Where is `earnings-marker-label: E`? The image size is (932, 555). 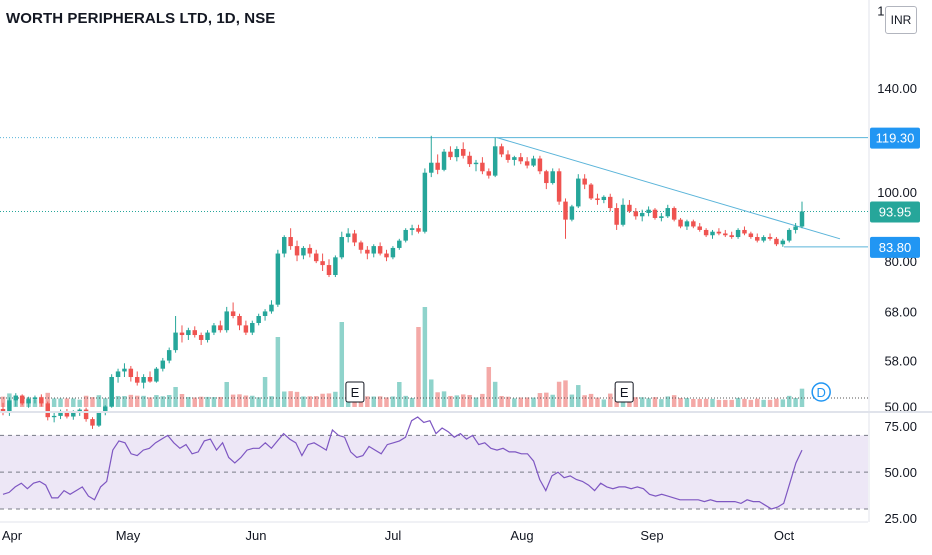
earnings-marker-label: E is located at coordinates (355, 392).